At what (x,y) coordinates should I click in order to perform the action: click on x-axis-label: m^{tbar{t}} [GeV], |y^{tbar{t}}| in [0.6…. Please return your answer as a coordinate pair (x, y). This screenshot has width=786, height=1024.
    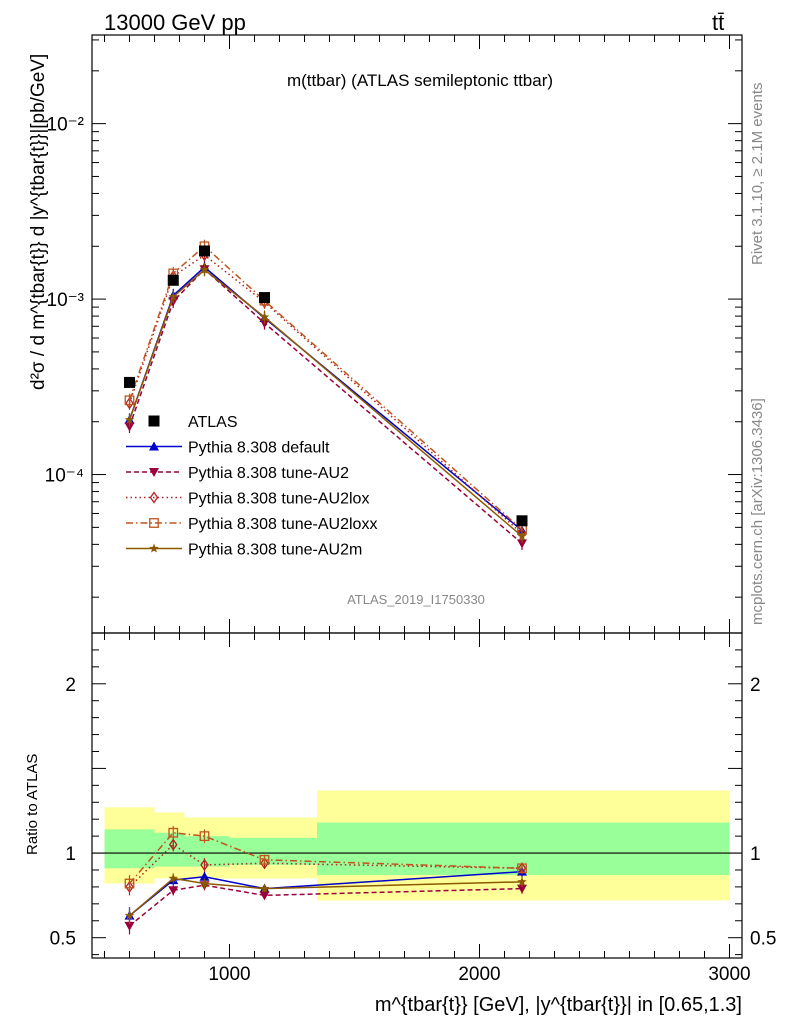
    Looking at the image, I should click on (558, 1005).